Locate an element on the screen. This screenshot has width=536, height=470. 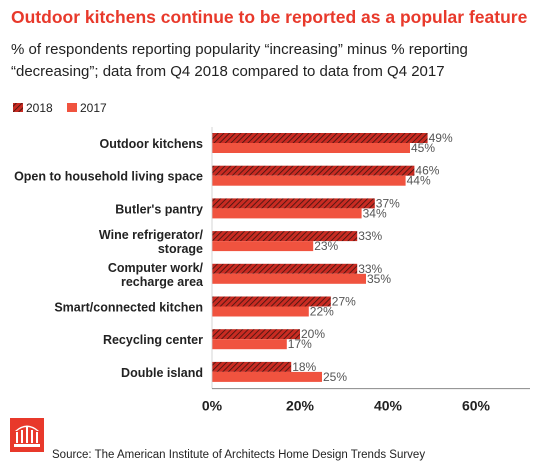
value-label-2017: 45% is located at coordinates (423, 148).